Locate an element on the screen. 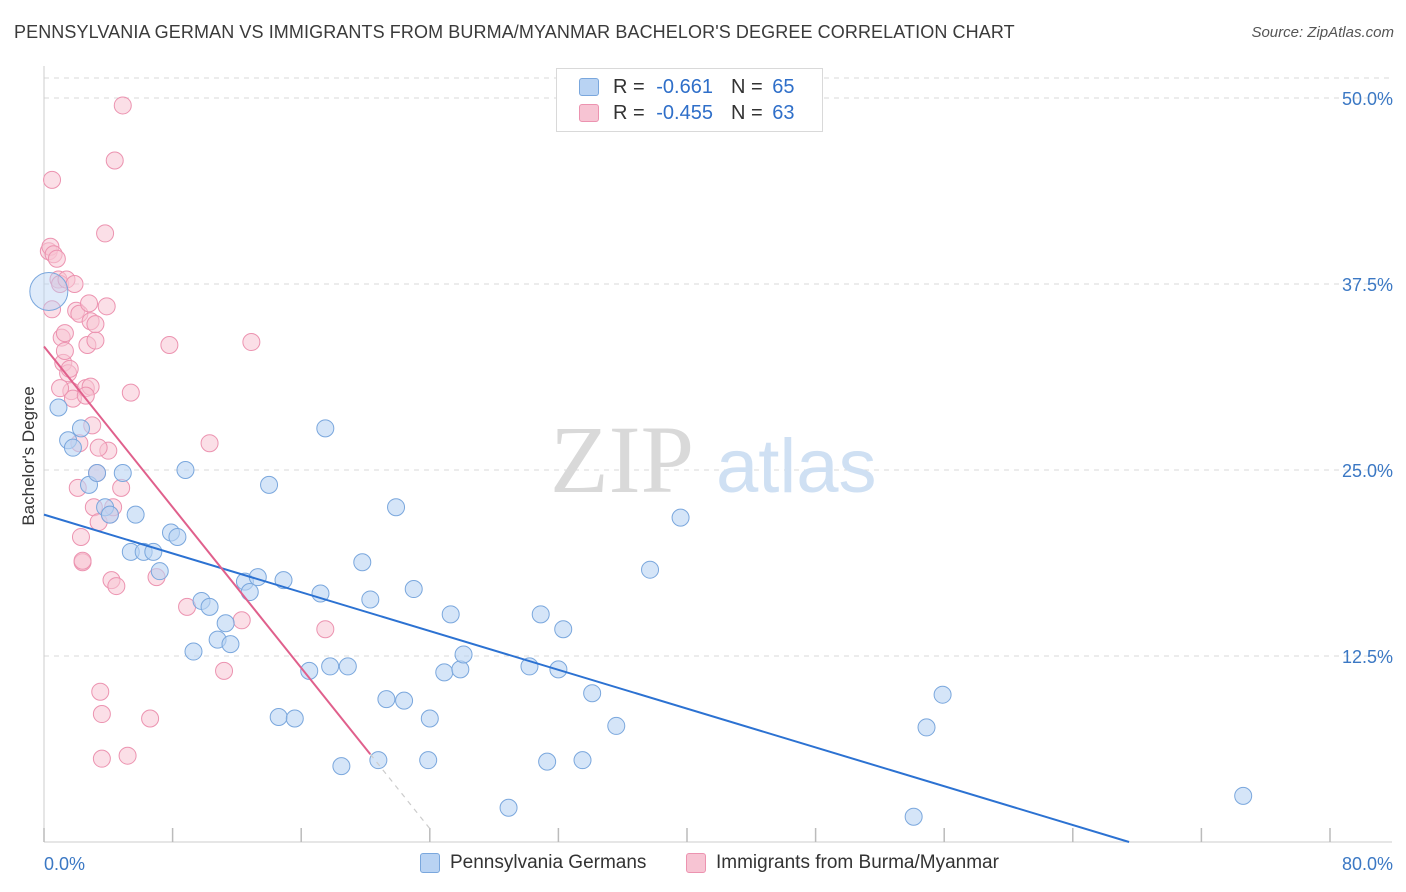 Image resolution: width=1406 pixels, height=892 pixels. y-tick-label: 37.5% is located at coordinates (1367, 285).